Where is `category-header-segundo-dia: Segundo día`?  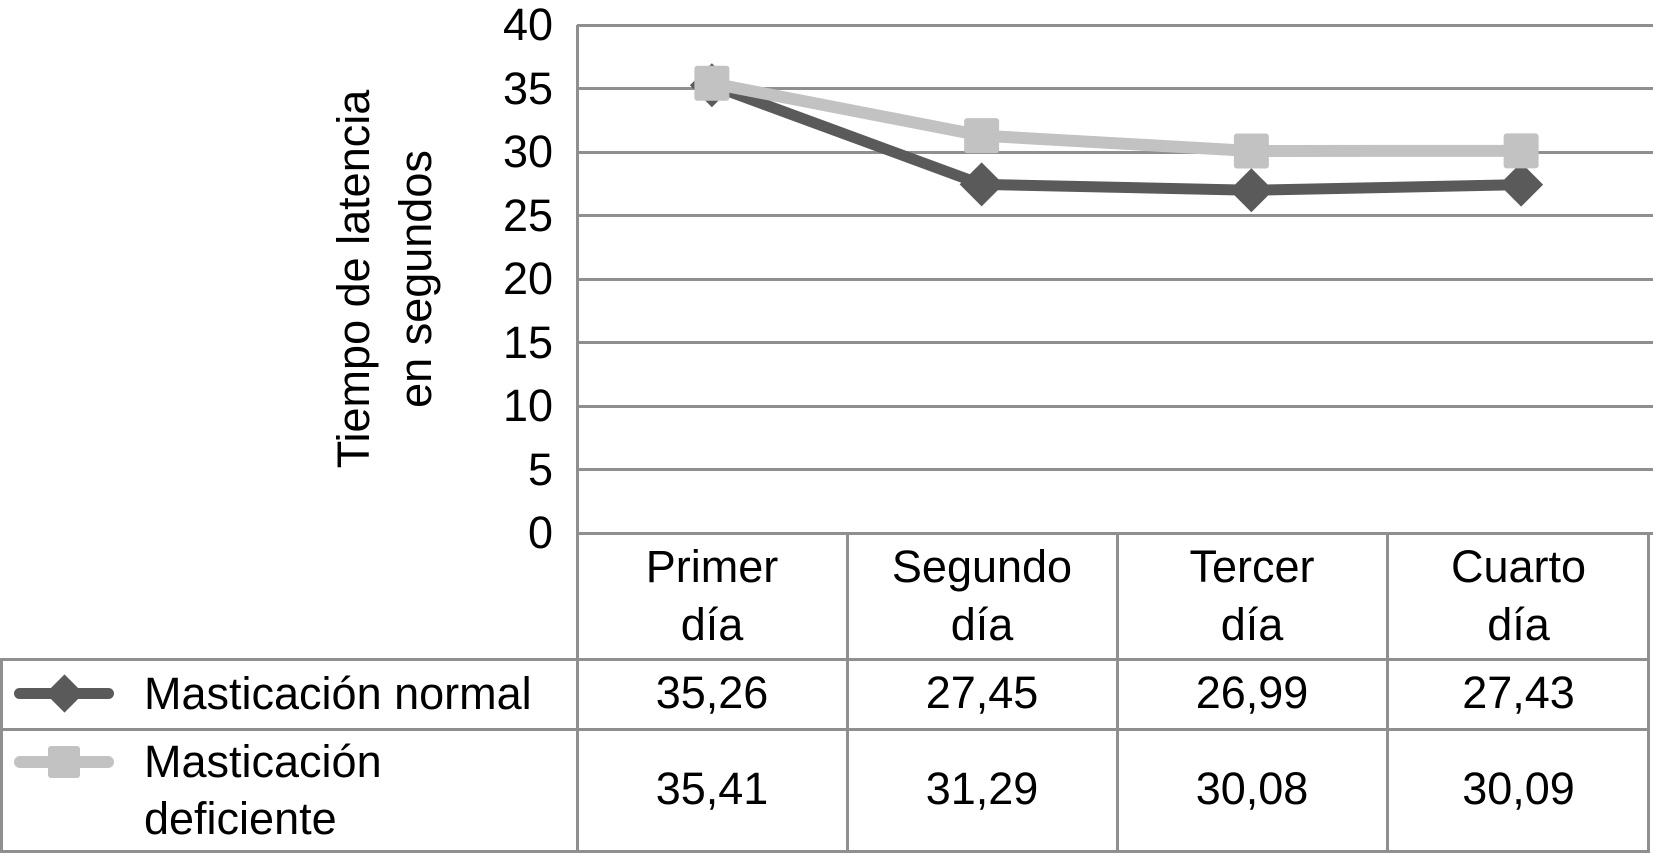
category-header-segundo-dia: Segundo día is located at coordinates (982, 595).